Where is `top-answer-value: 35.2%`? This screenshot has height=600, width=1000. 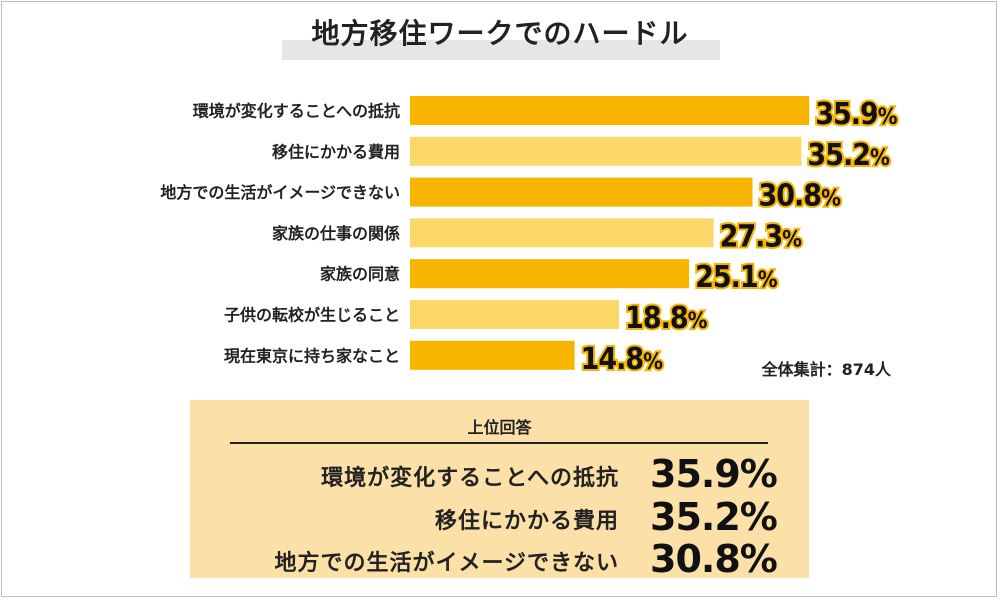
top-answer-value: 35.2% is located at coordinates (714, 517).